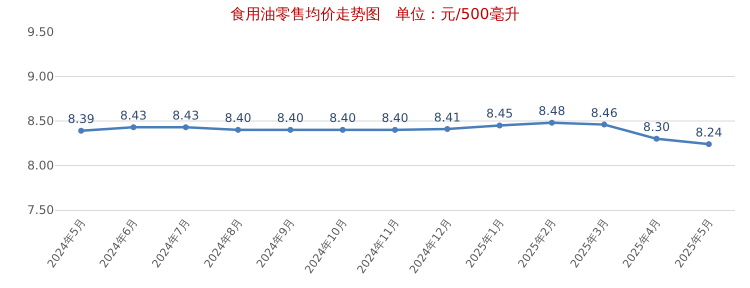 Image resolution: width=750 pixels, height=288 pixels. What do you see at coordinates (552, 111) in the screenshot?
I see `text: 8.48` at bounding box center [552, 111].